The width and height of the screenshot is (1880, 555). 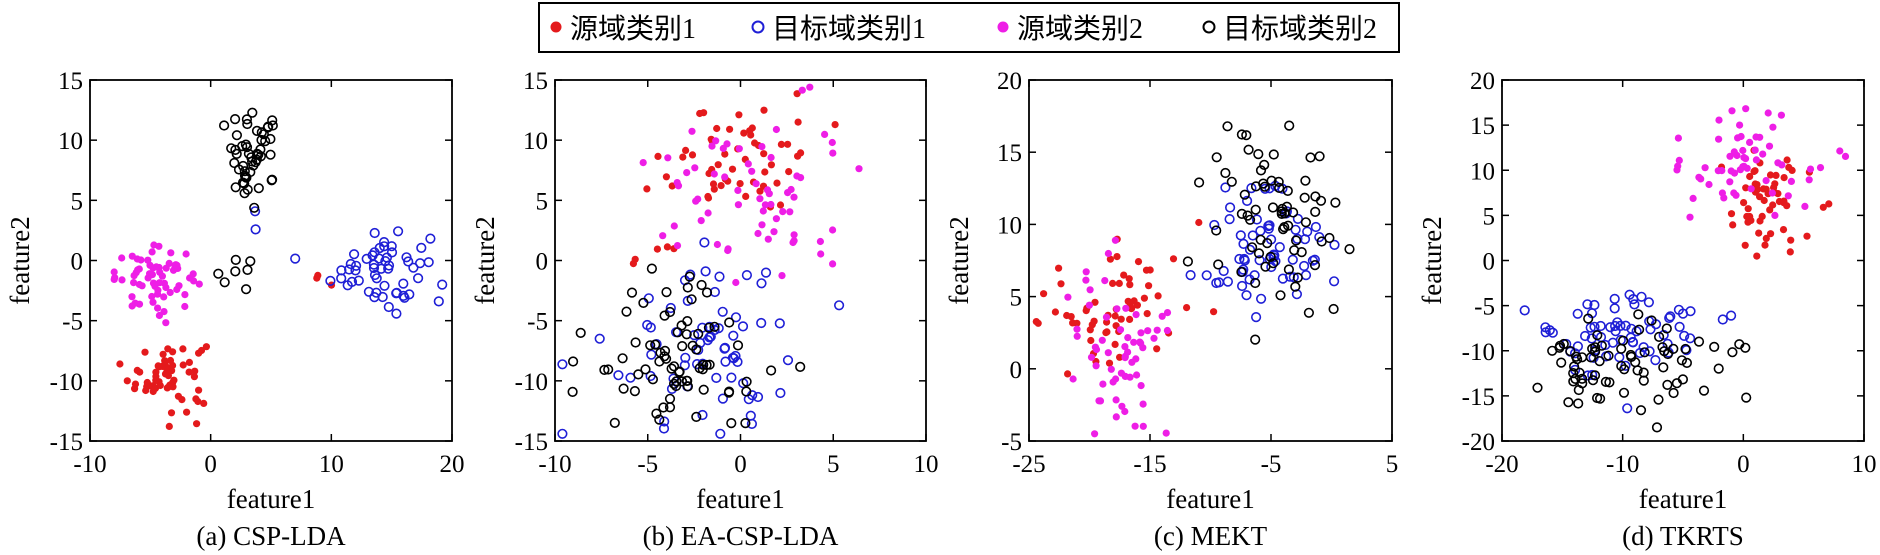 I want to click on y-axis-label: feature2, so click(x=959, y=260).